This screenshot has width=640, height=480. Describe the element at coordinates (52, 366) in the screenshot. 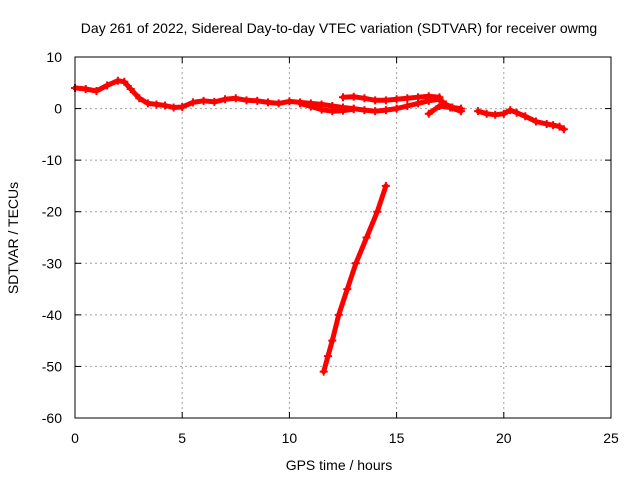

I see `y-tick-label: -50` at that location.